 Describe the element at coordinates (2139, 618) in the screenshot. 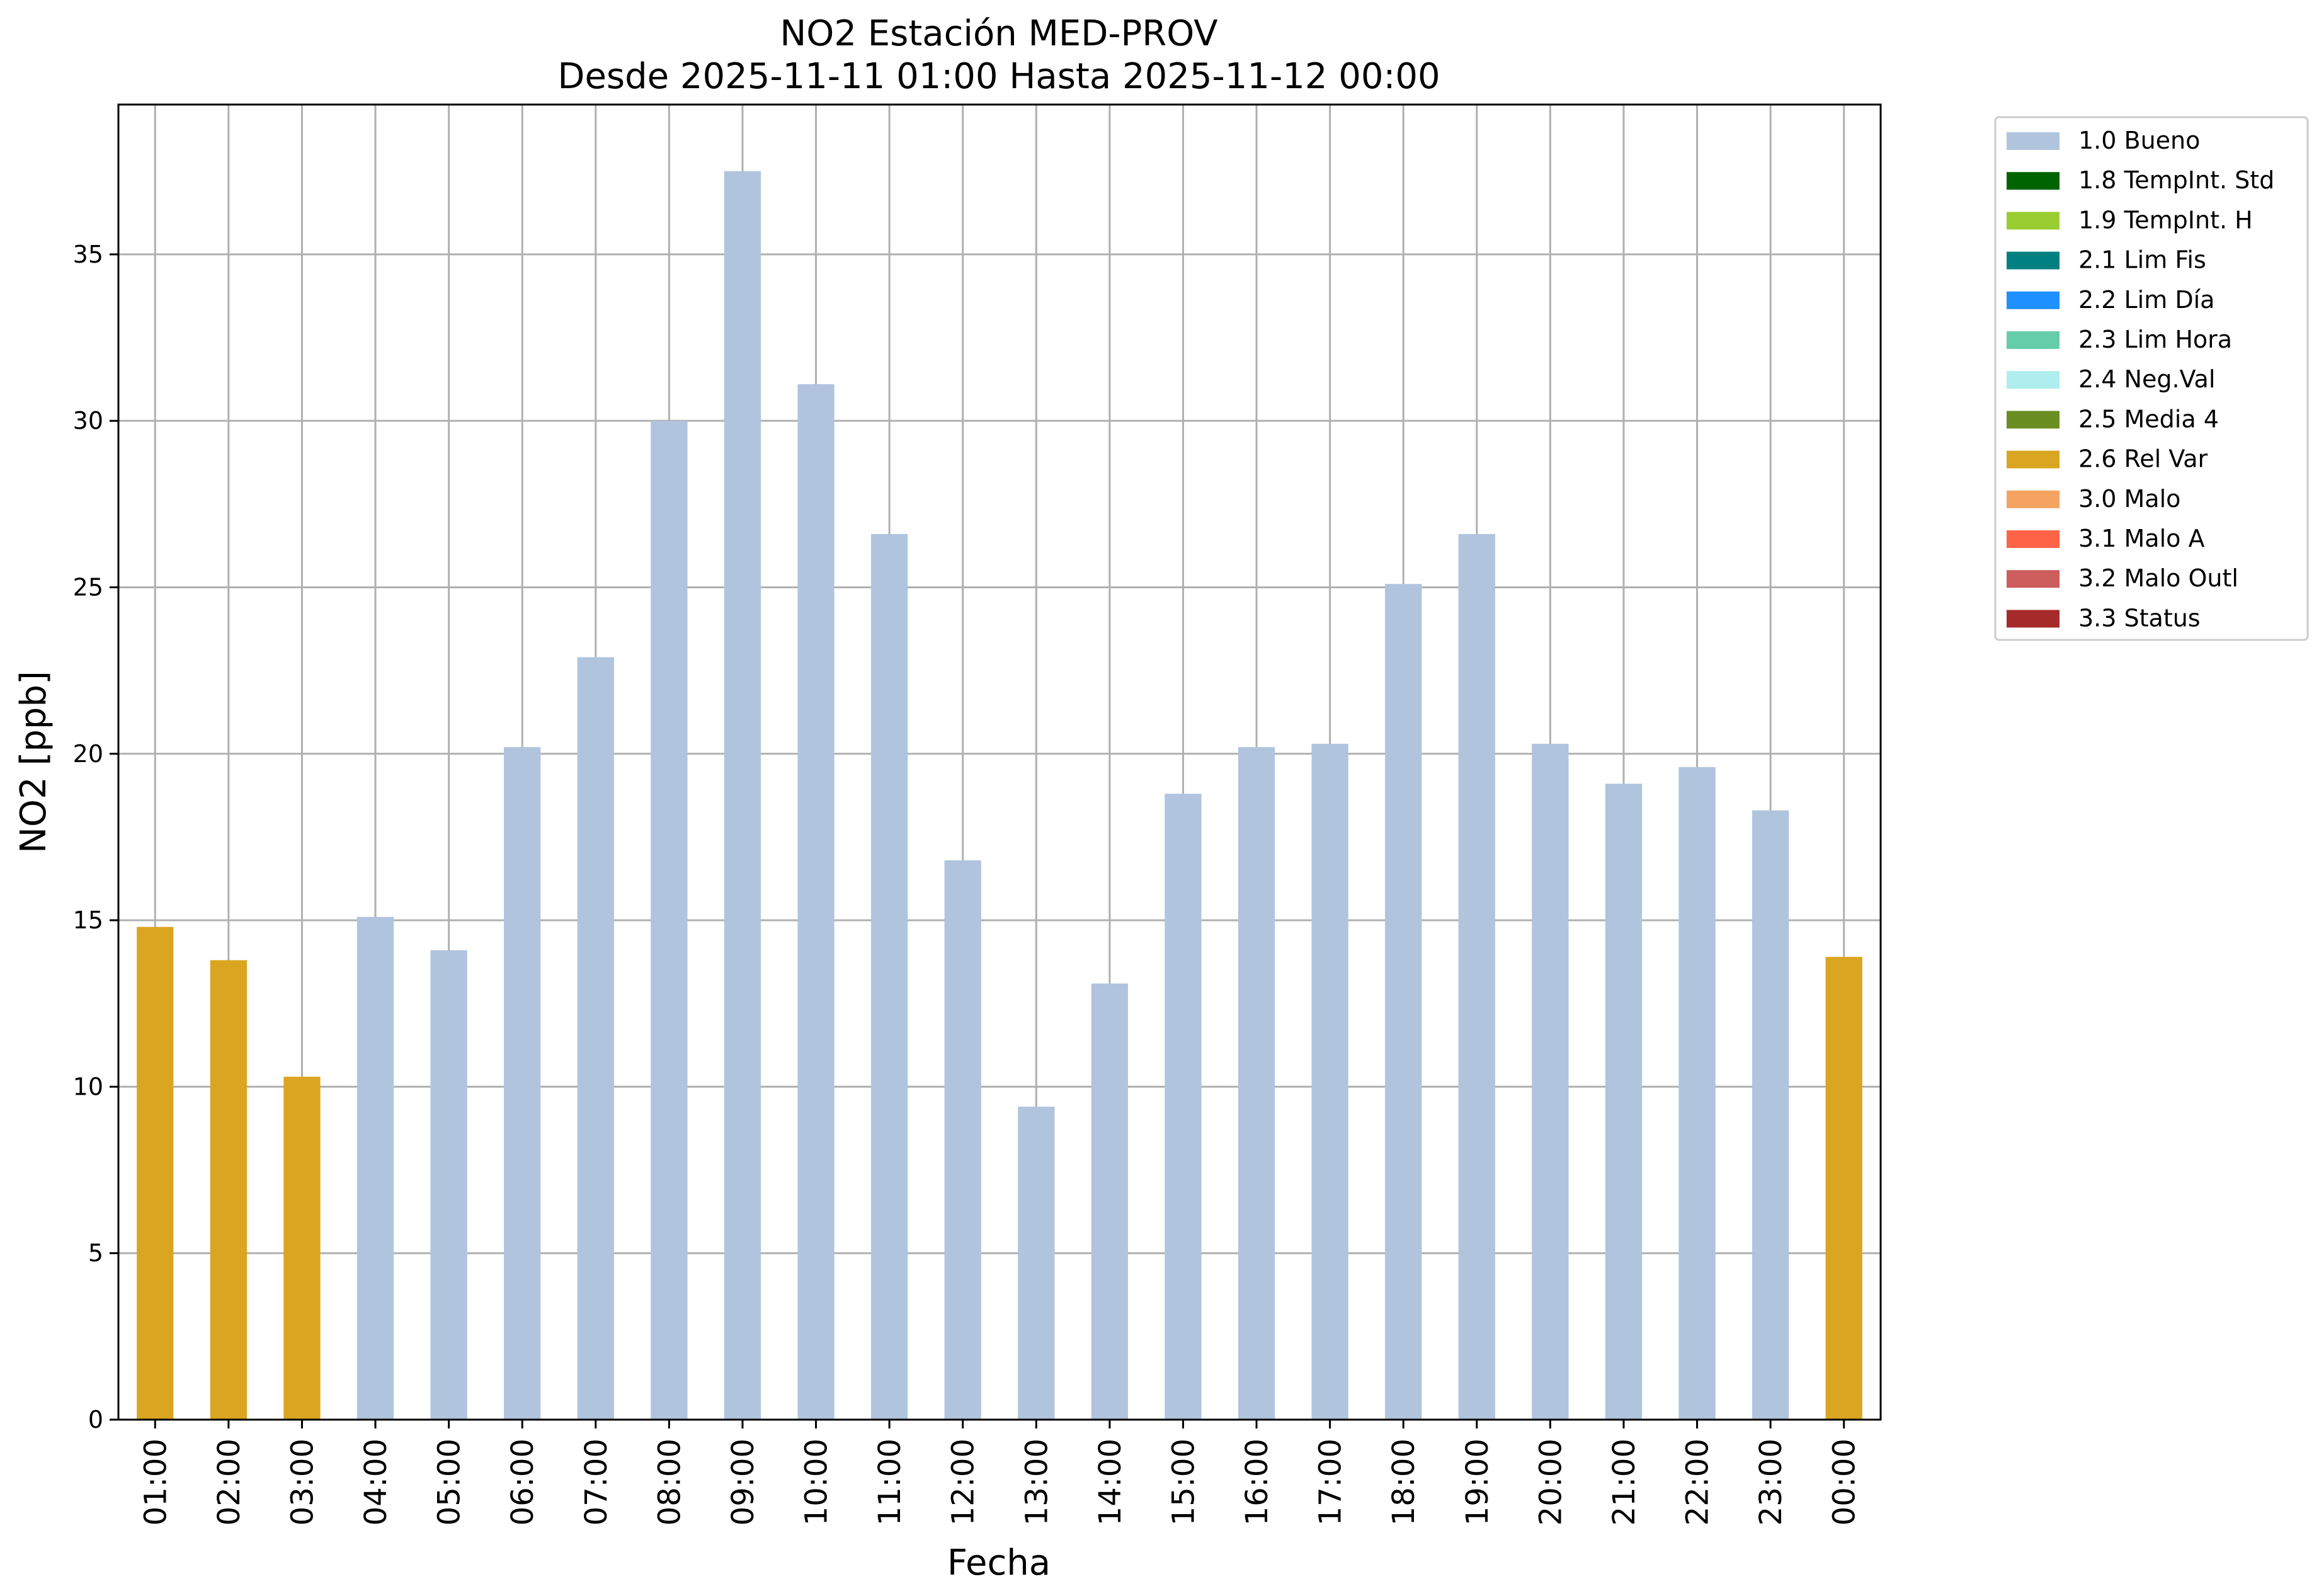

I see `legend-label: 3.3 Status` at that location.